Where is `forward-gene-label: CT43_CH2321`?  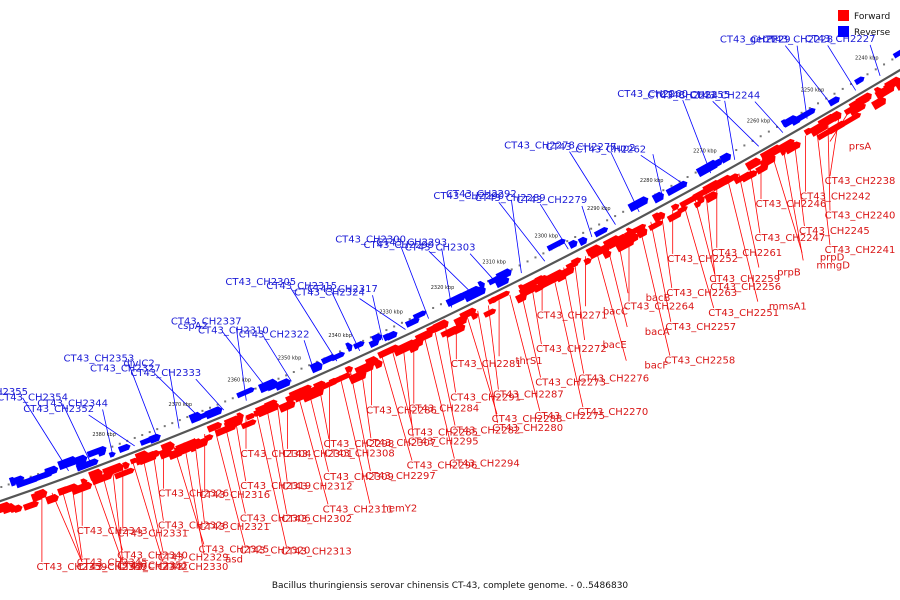
forward-gene-label: CT43_CH2321 is located at coordinates (234, 527).